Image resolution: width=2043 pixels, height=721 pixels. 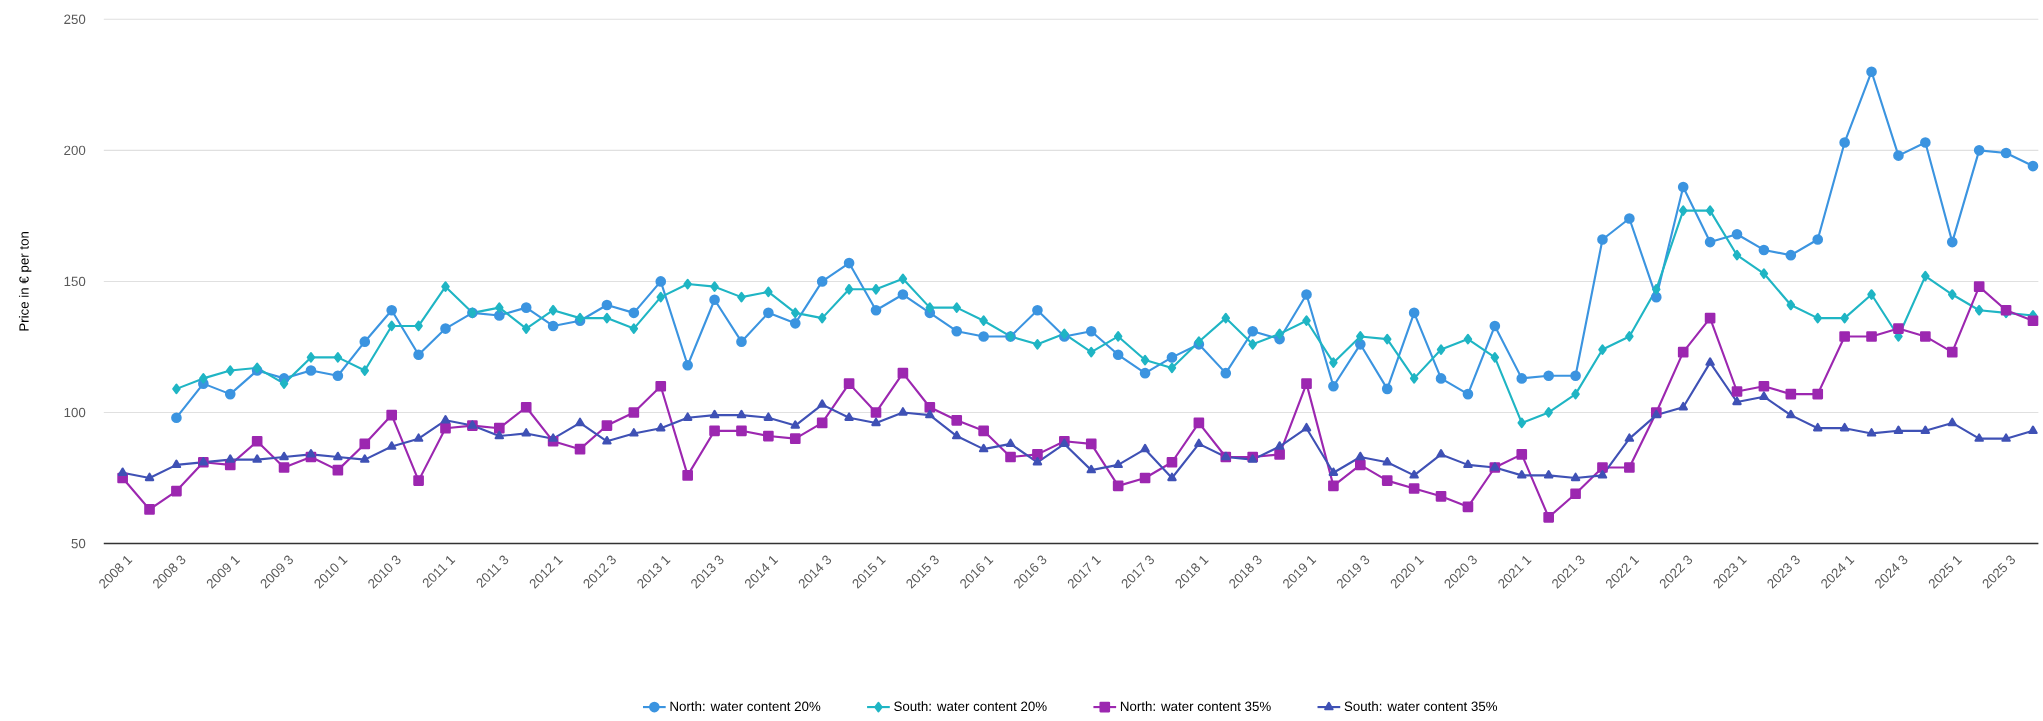 What do you see at coordinates (970, 706) in the screenshot?
I see `legend-label: South: water content 20%` at bounding box center [970, 706].